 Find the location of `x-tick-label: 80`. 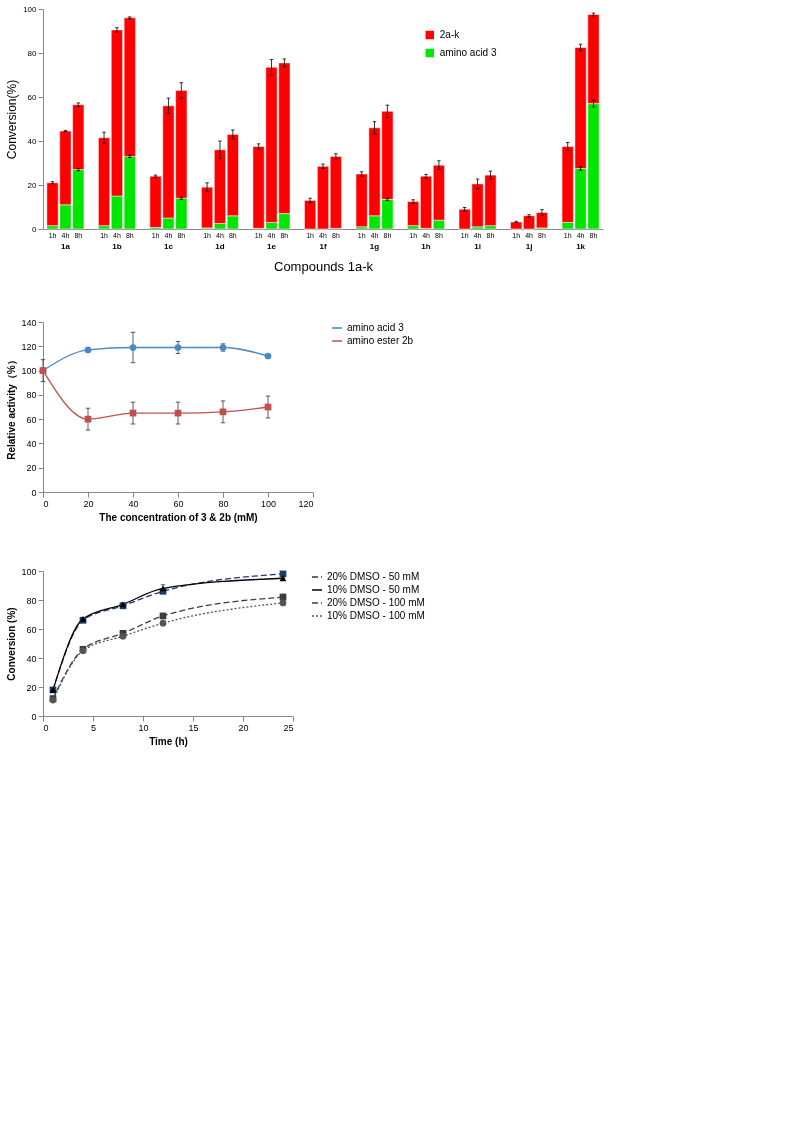

x-tick-label: 80 is located at coordinates (223, 503).